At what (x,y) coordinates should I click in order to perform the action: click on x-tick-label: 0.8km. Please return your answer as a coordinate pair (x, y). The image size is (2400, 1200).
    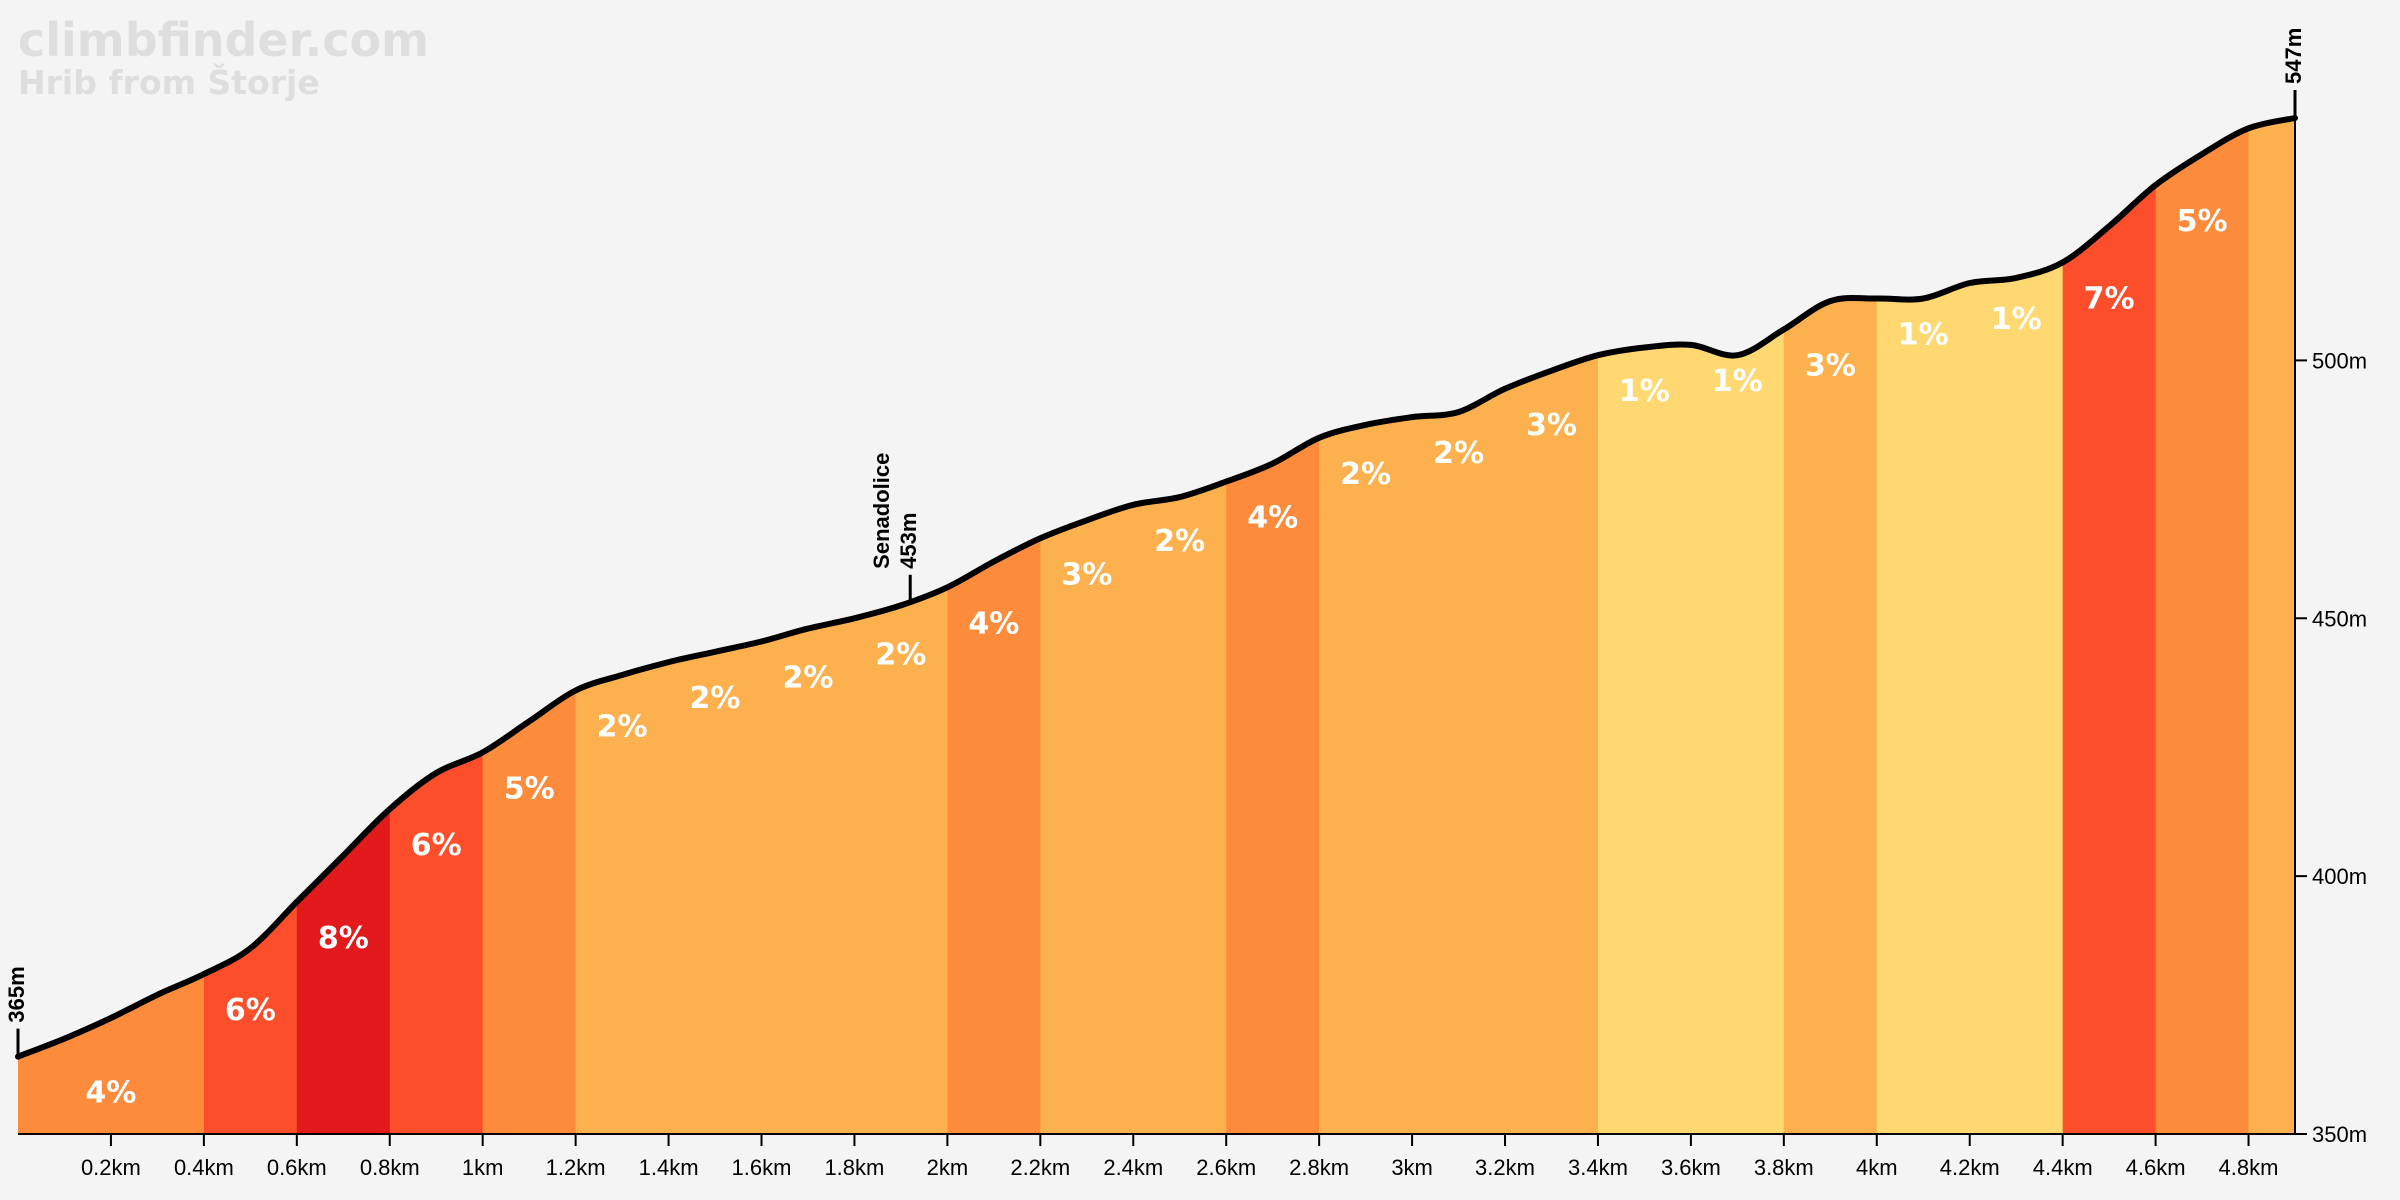
    Looking at the image, I should click on (390, 1167).